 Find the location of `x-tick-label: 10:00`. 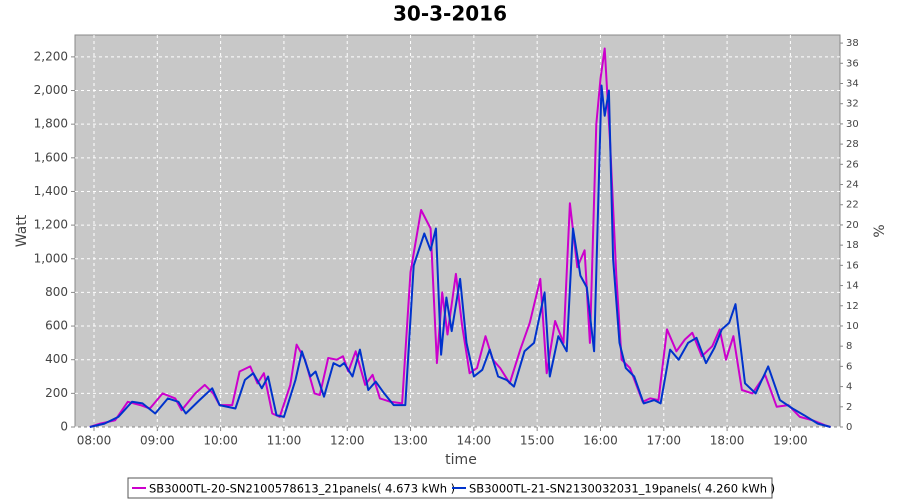

x-tick-label: 10:00 is located at coordinates (220, 441).